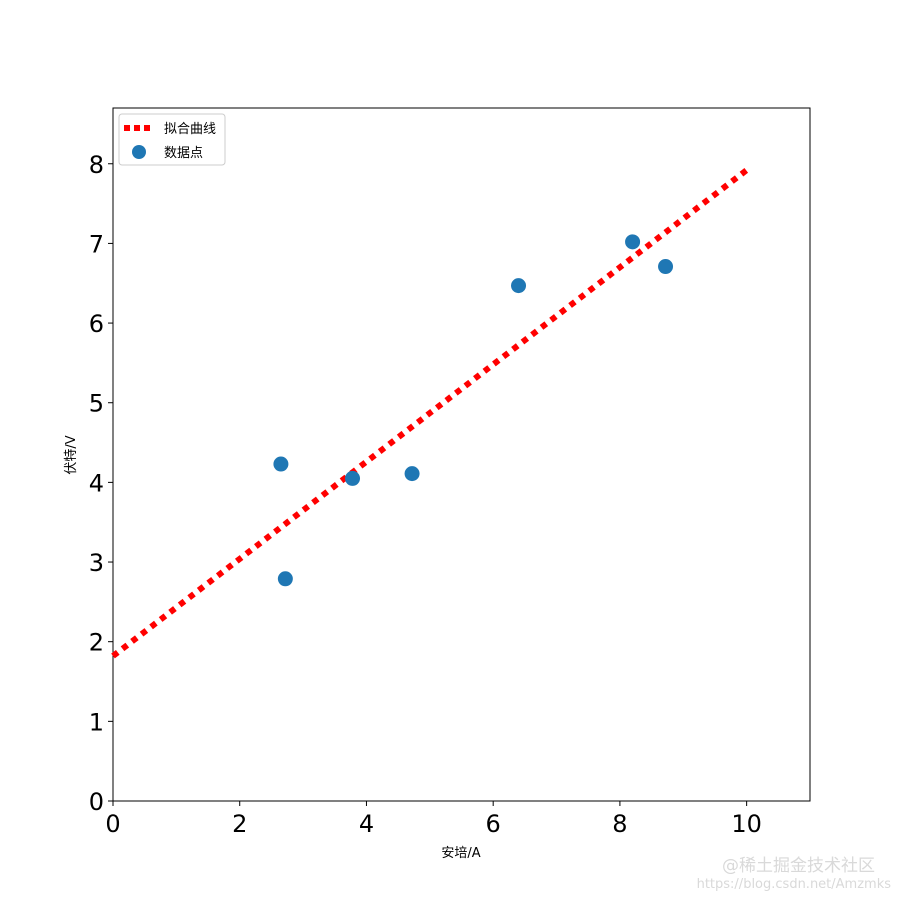  I want to click on x-tick-label: 2, so click(239, 824).